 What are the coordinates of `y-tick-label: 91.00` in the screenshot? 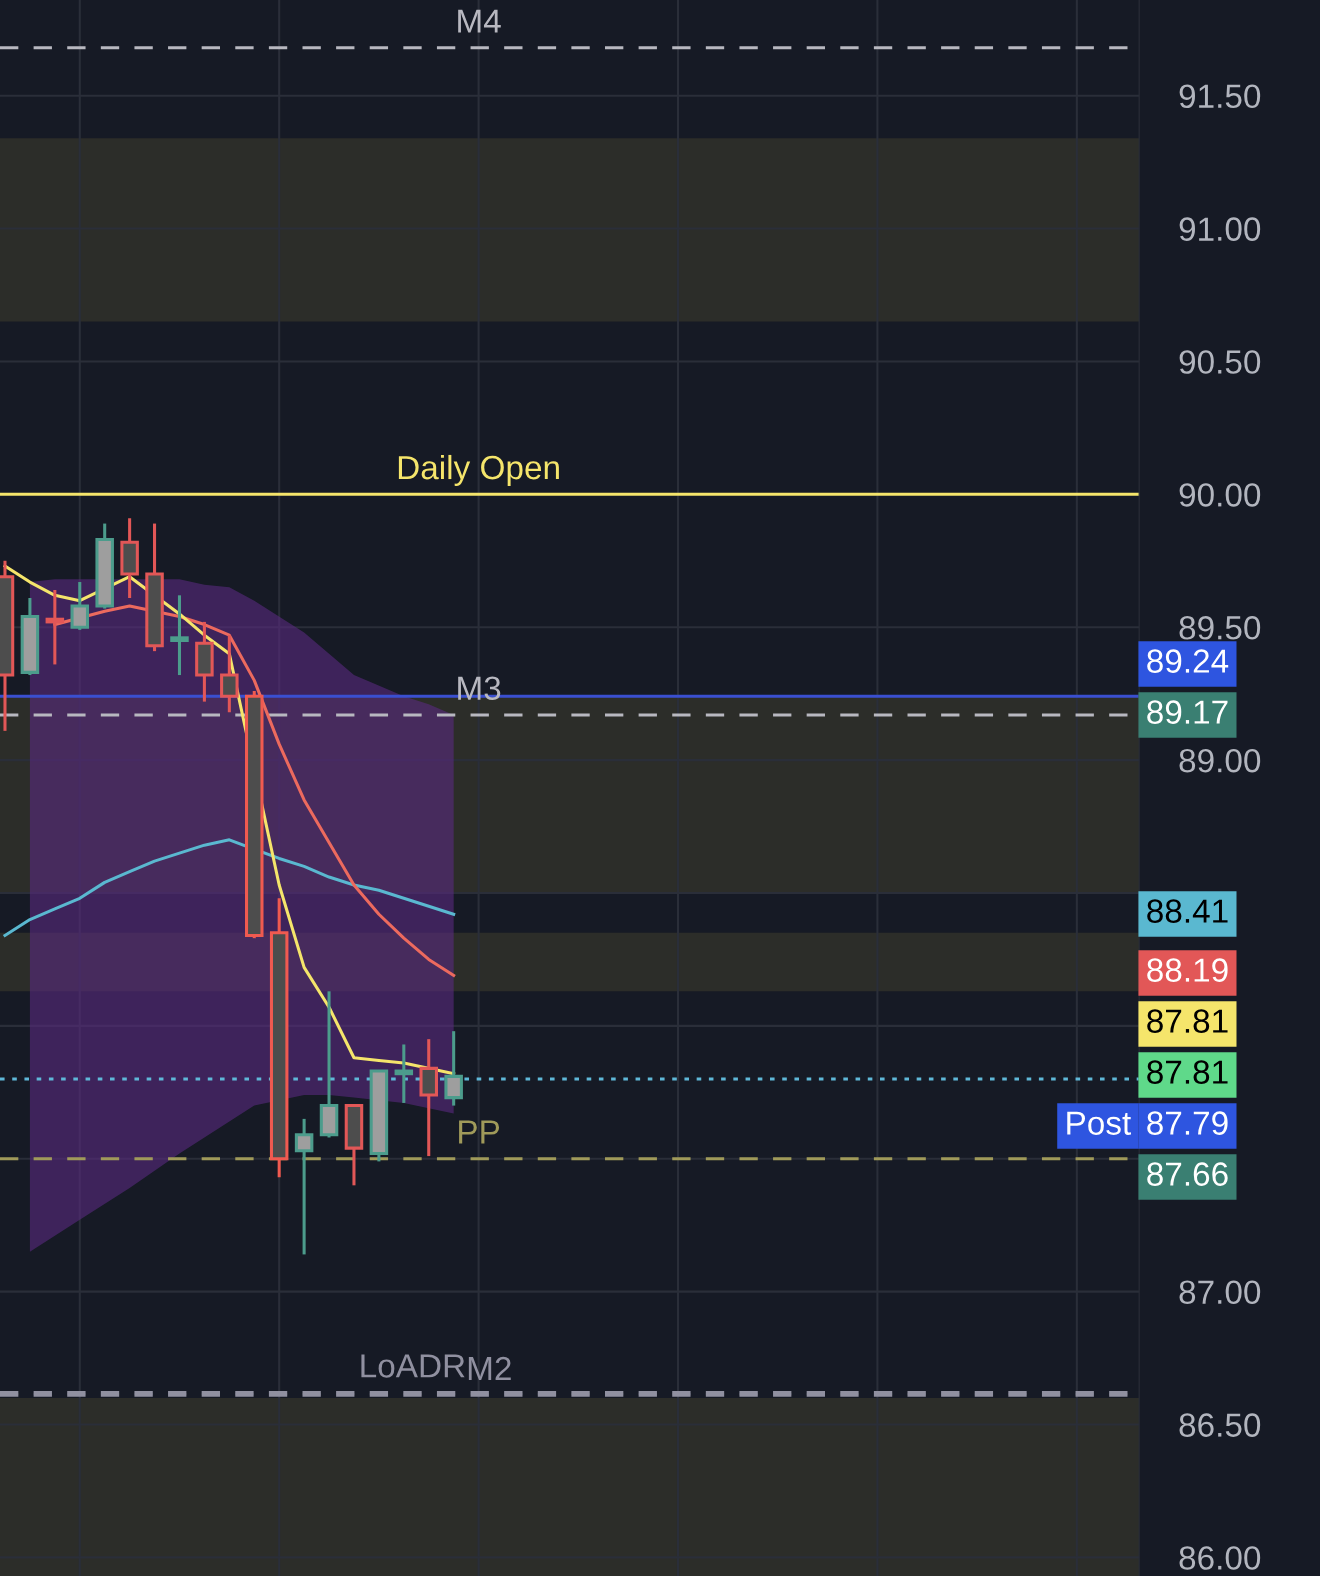 It's located at (1220, 229).